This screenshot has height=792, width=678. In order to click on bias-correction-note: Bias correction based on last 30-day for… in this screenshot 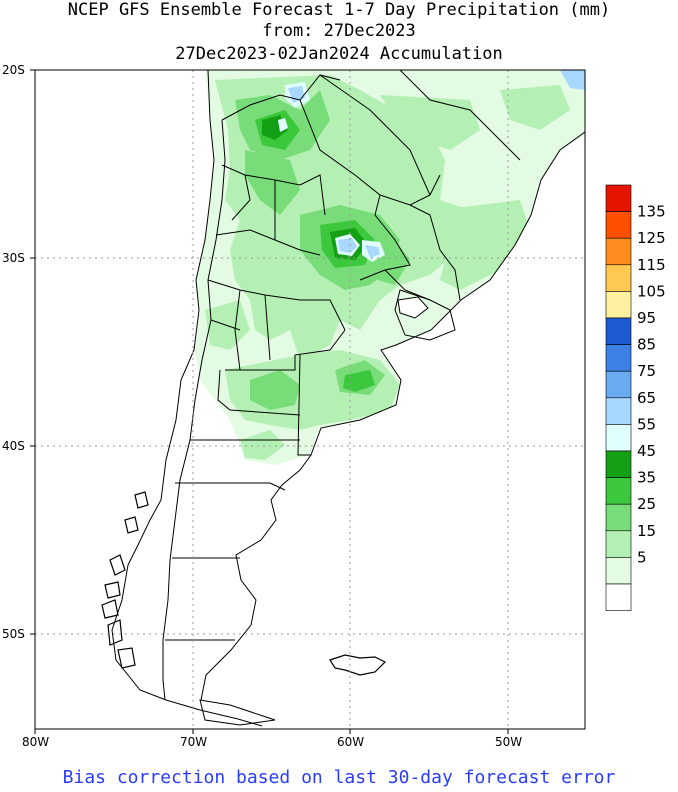, I will do `click(339, 777)`.